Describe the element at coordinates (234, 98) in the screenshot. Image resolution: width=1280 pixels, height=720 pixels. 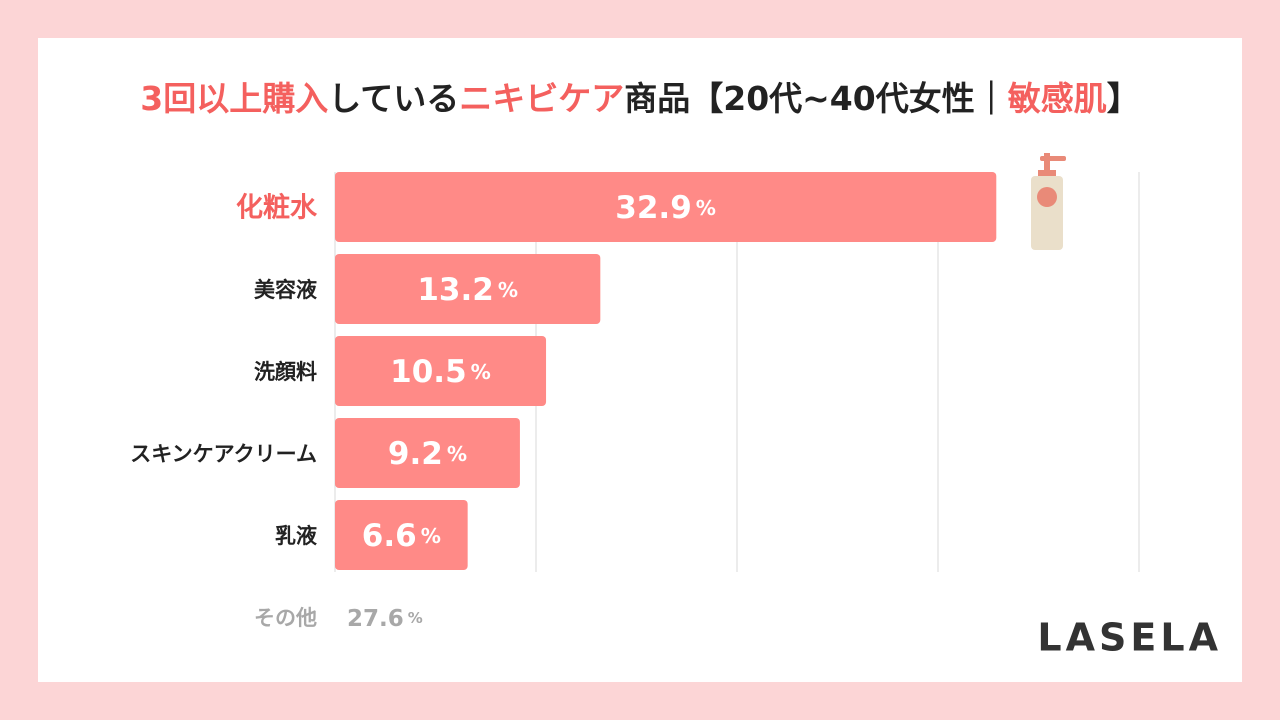
I see `title-part: 3回以上購入` at that location.